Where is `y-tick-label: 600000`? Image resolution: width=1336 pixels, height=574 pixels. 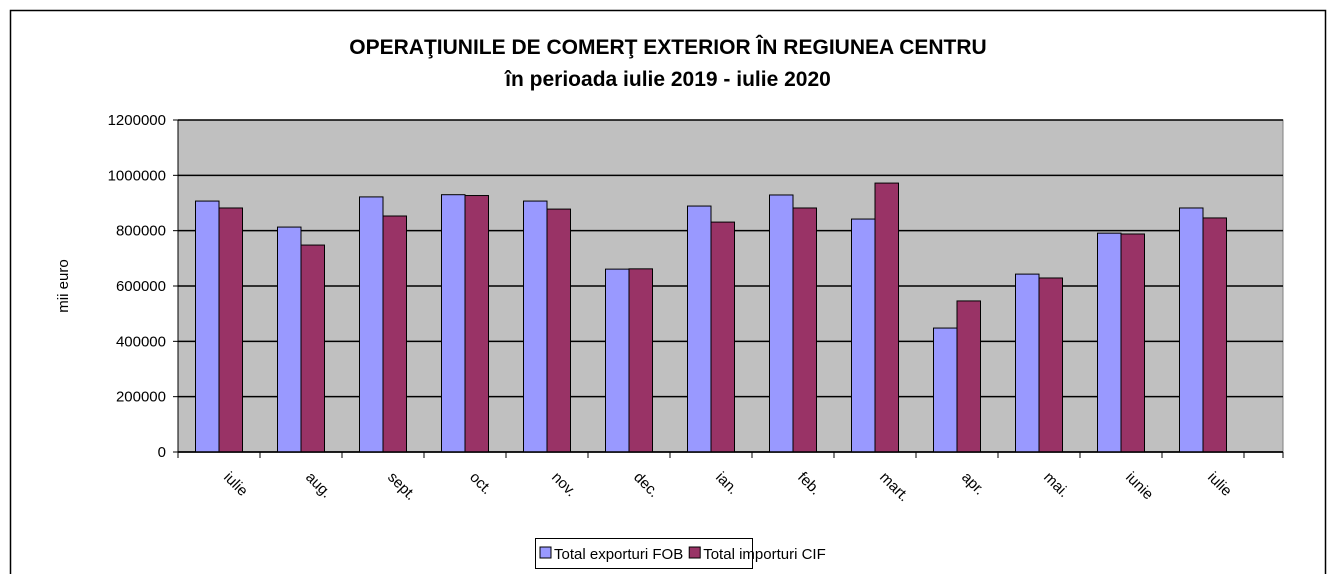
y-tick-label: 600000 is located at coordinates (141, 286).